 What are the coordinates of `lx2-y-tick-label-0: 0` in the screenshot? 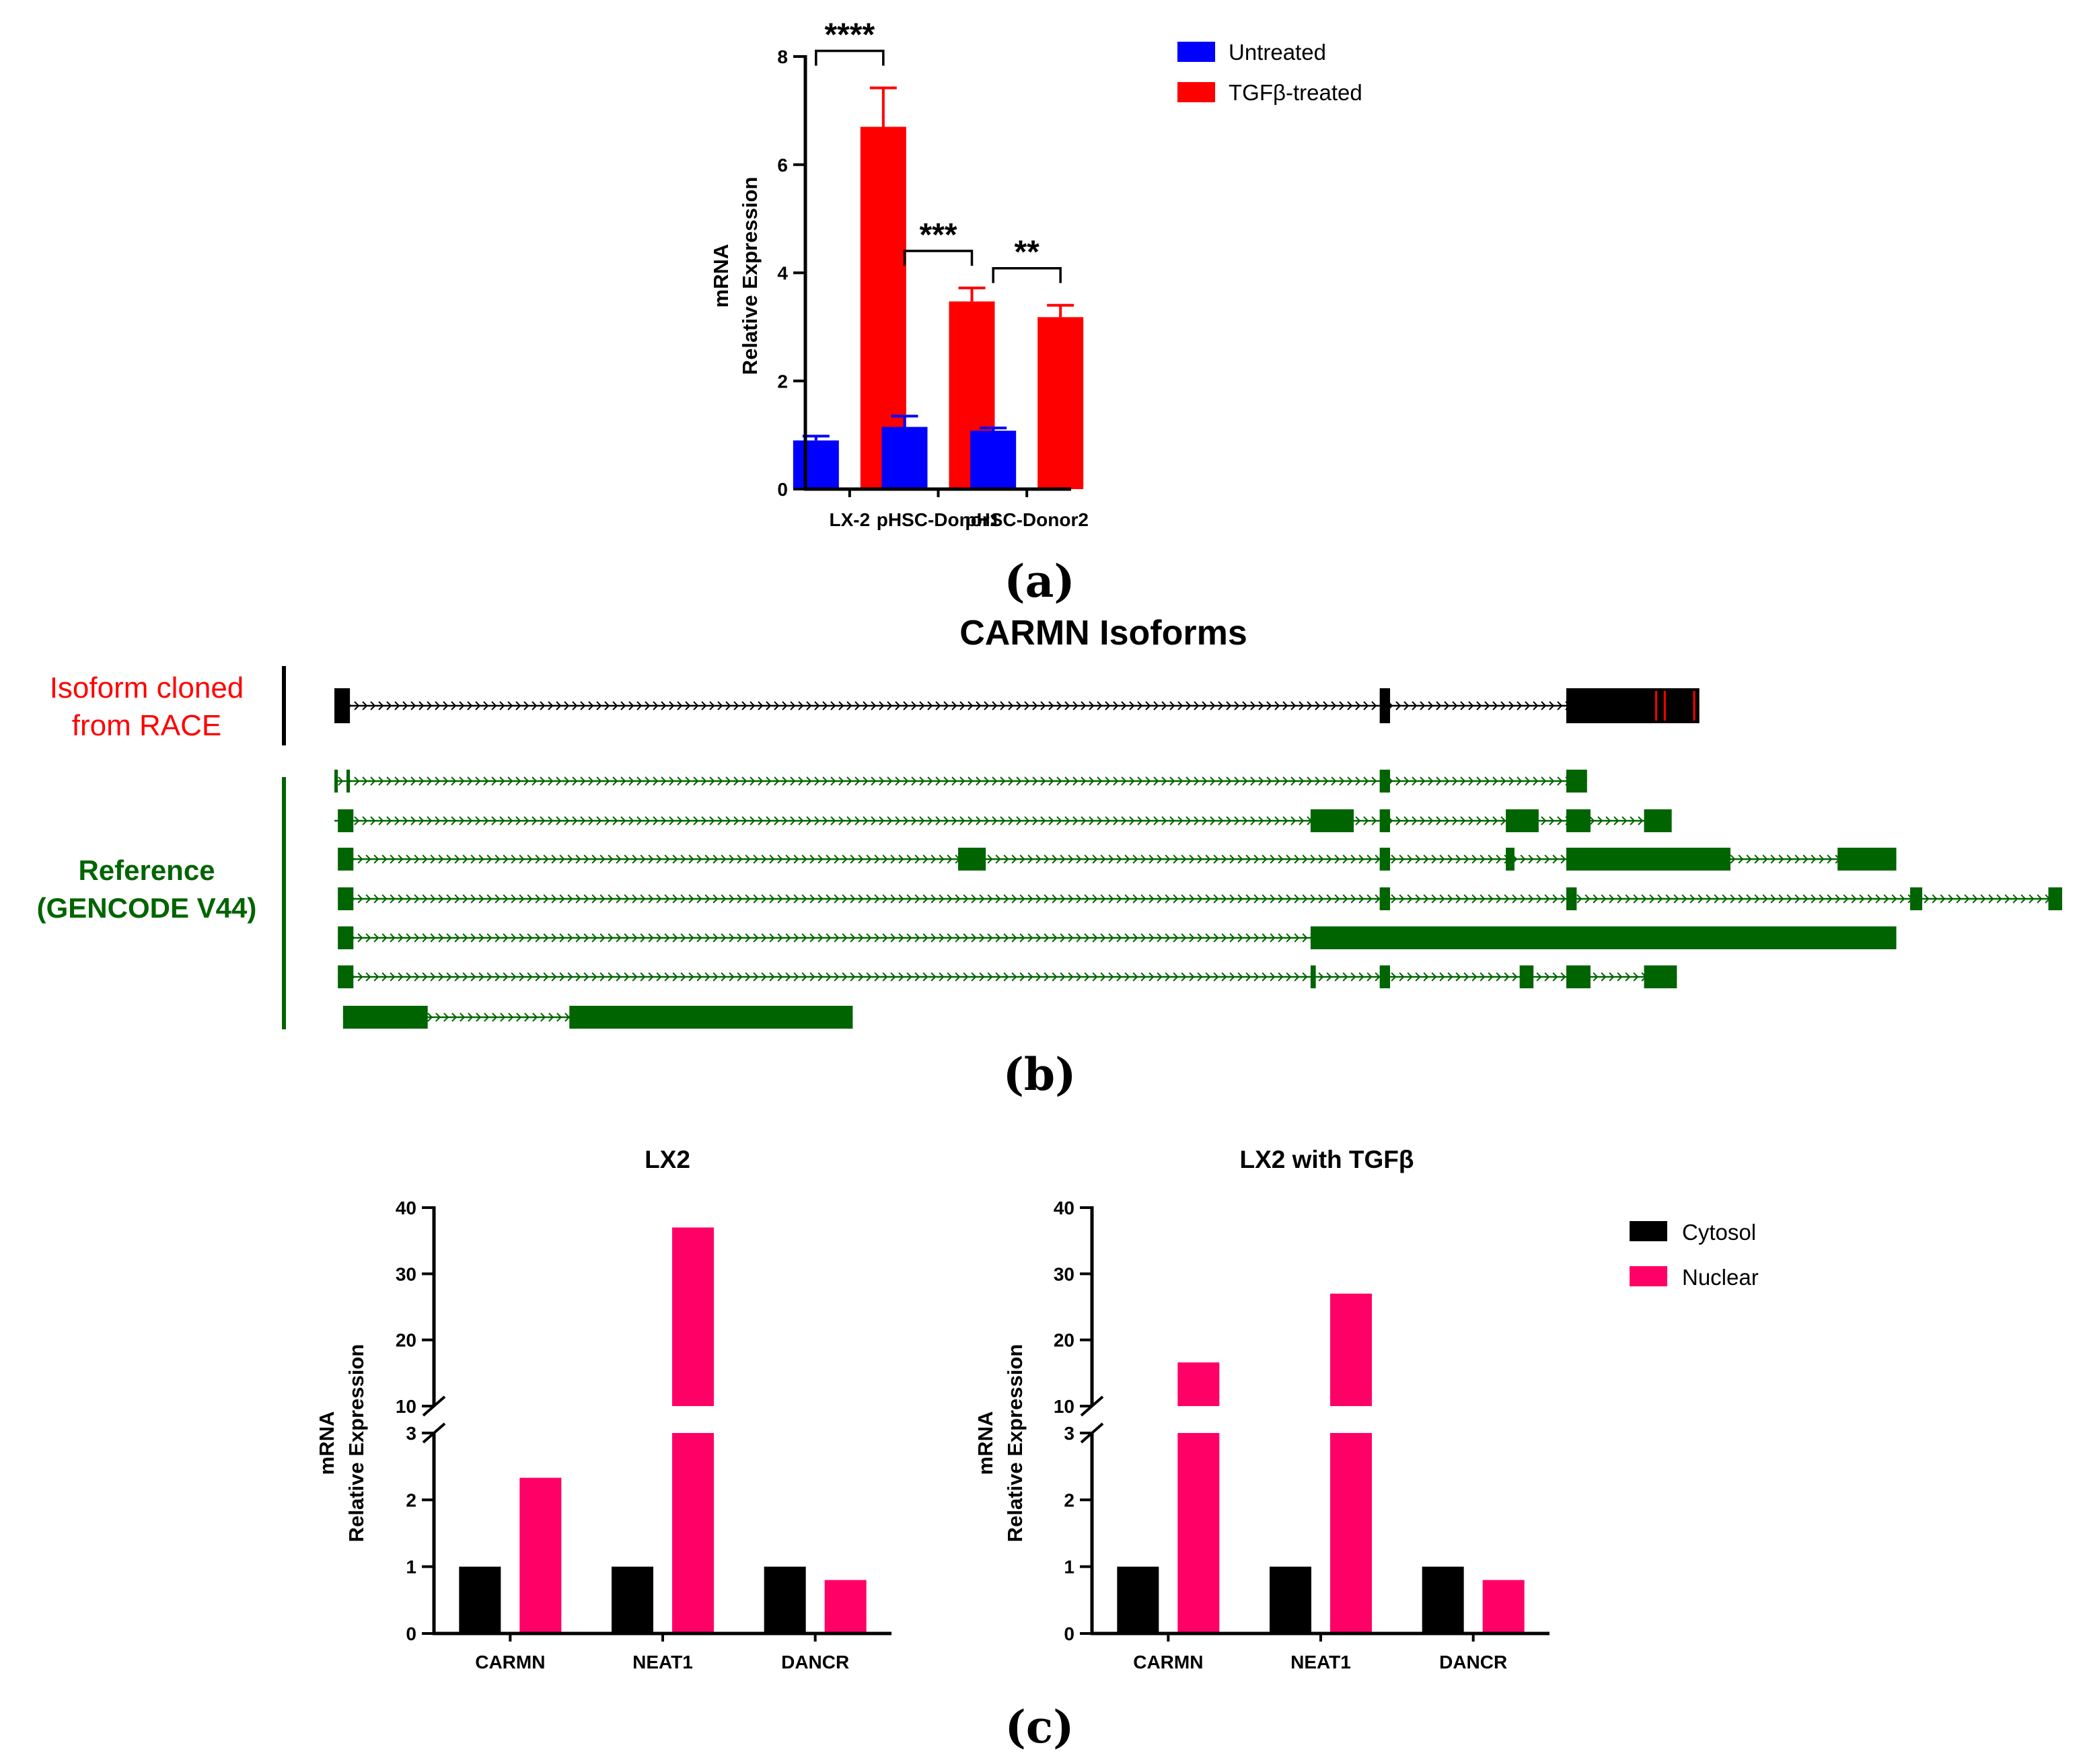 It's located at (411, 1633).